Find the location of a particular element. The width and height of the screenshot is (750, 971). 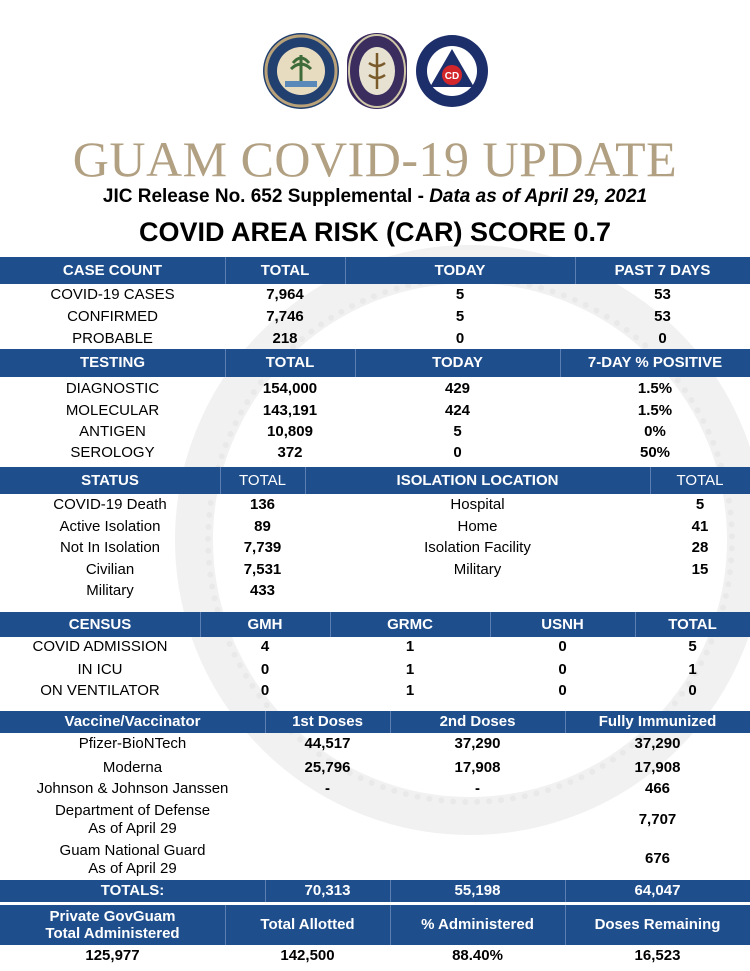

cell-total: 218 is located at coordinates (285, 338).